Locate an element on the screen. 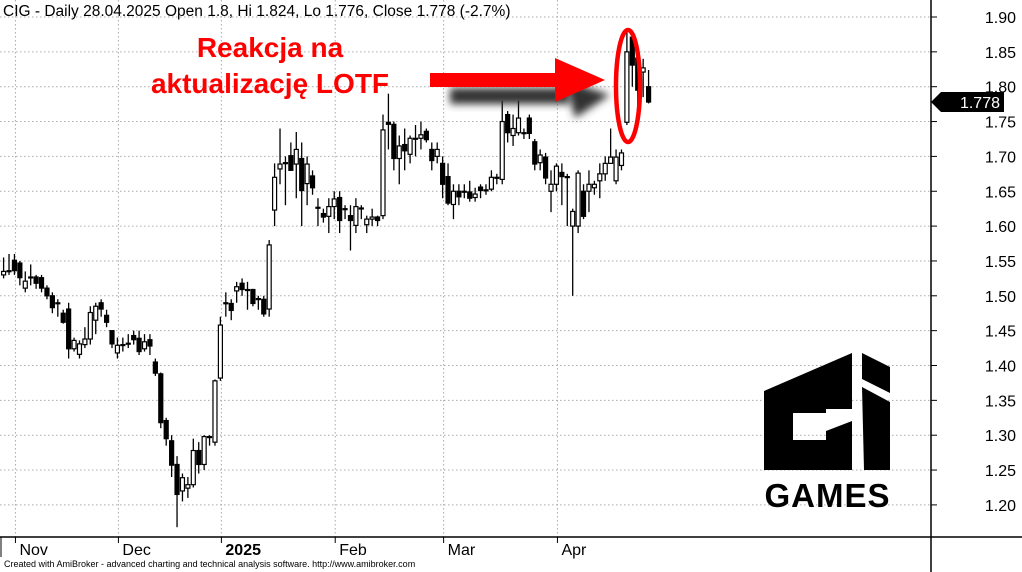  y-tick-label: 1.70 is located at coordinates (1000, 157).